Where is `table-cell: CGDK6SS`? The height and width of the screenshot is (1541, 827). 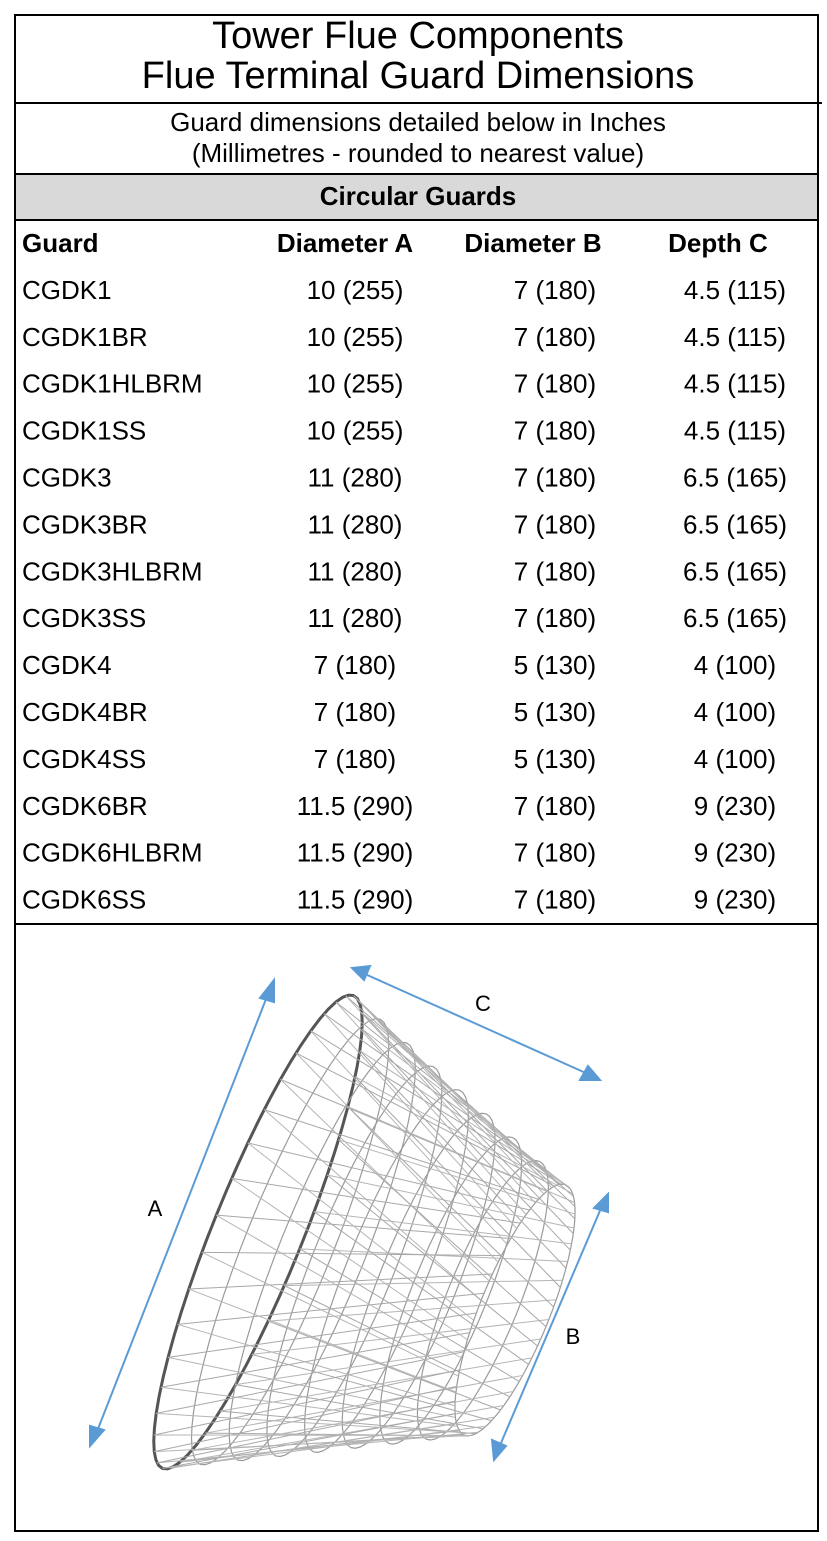 table-cell: CGDK6SS is located at coordinates (84, 900).